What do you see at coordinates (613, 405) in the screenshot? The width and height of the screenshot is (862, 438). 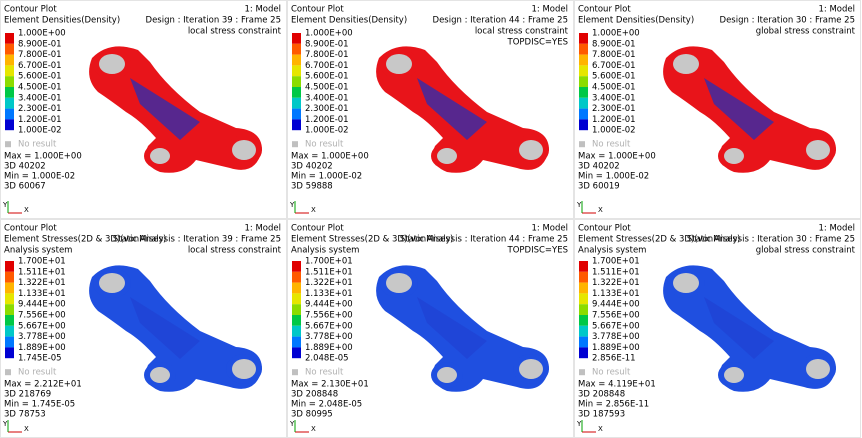 I see `min-value: Min = 2.856E-11` at bounding box center [613, 405].